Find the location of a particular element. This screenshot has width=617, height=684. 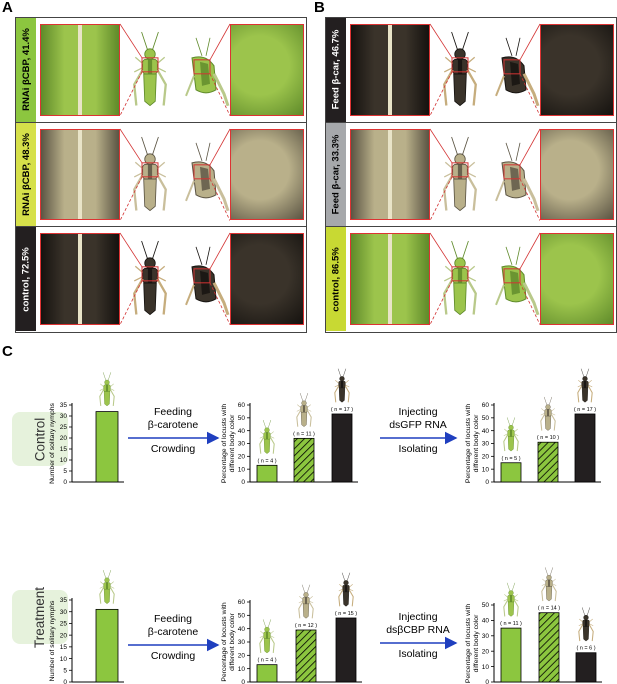

arrow1-feeding-text: Feeding is located at coordinates (173, 412).